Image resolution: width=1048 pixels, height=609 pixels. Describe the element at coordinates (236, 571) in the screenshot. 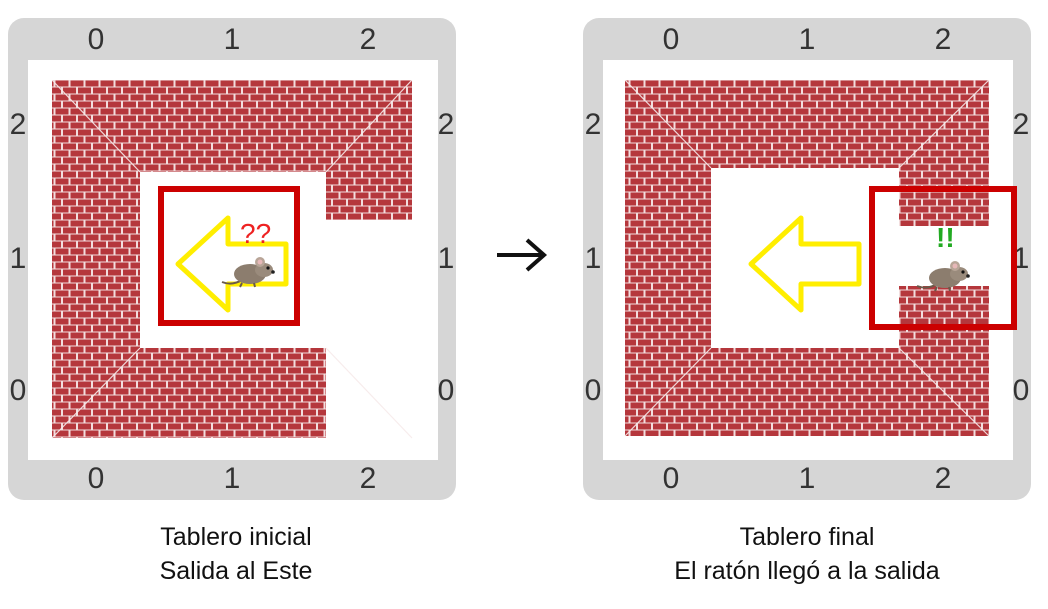

I see `caption-subtitle: Salida al Este` at that location.